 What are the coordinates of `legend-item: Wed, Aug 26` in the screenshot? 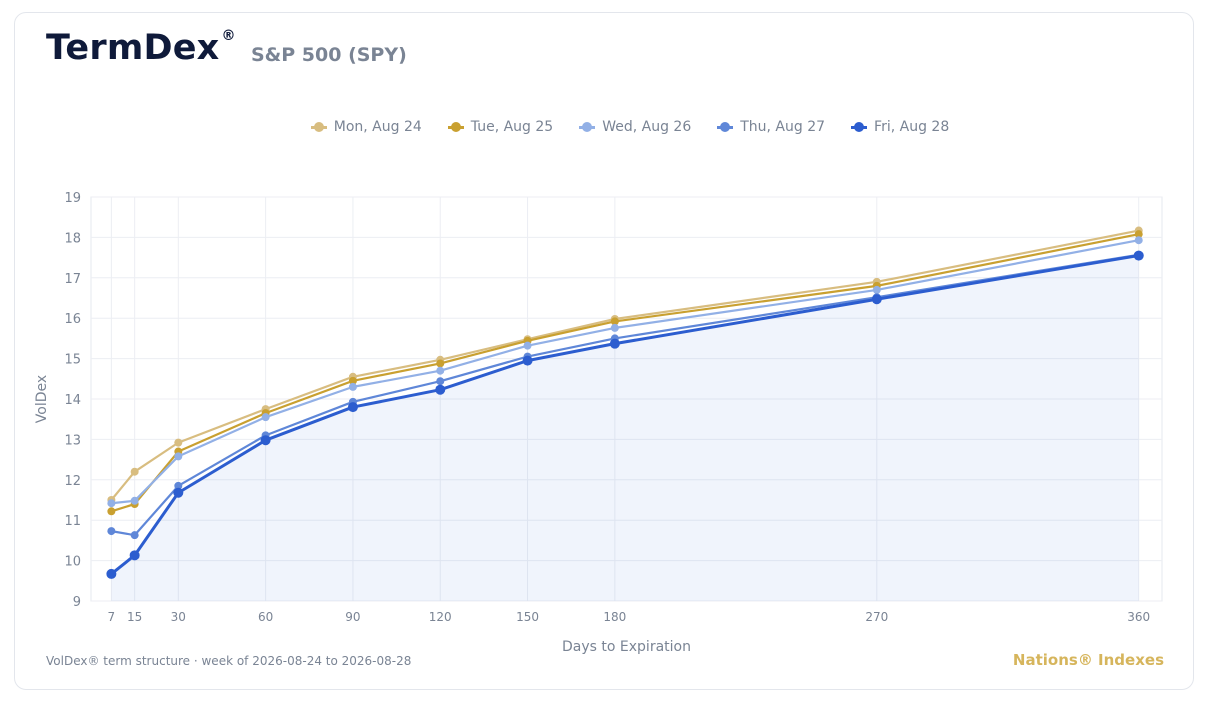 It's located at (635, 127).